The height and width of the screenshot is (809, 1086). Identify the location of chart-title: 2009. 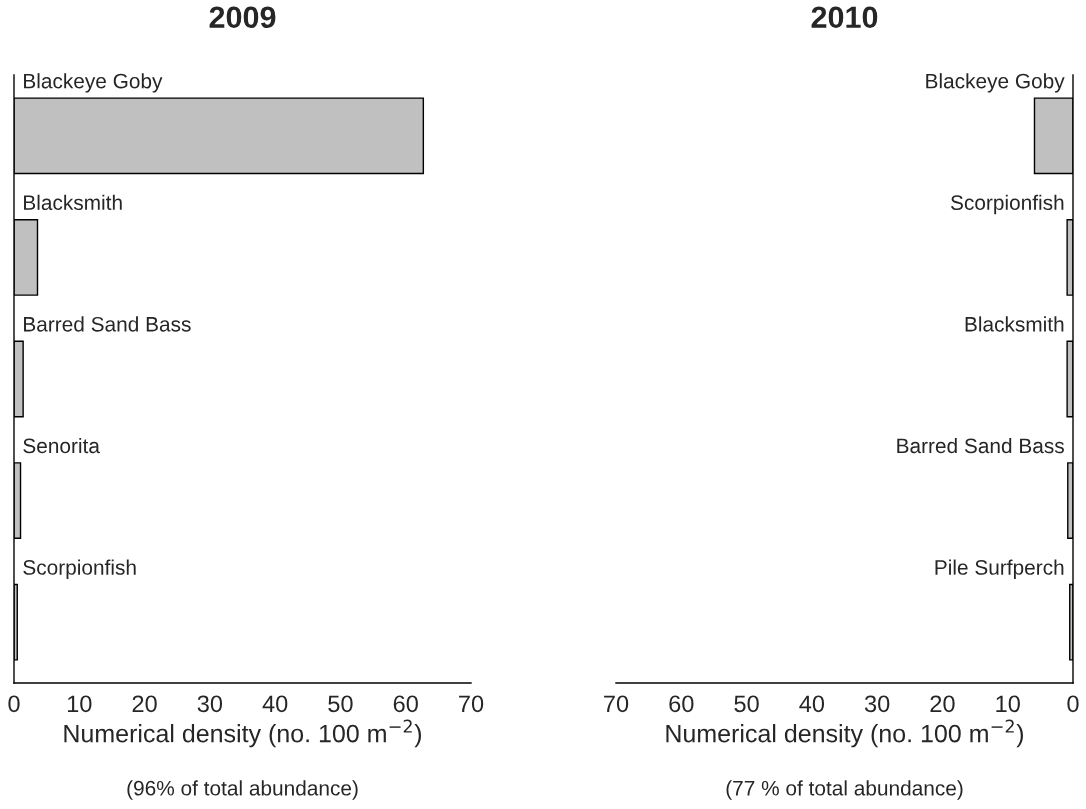
(242, 17).